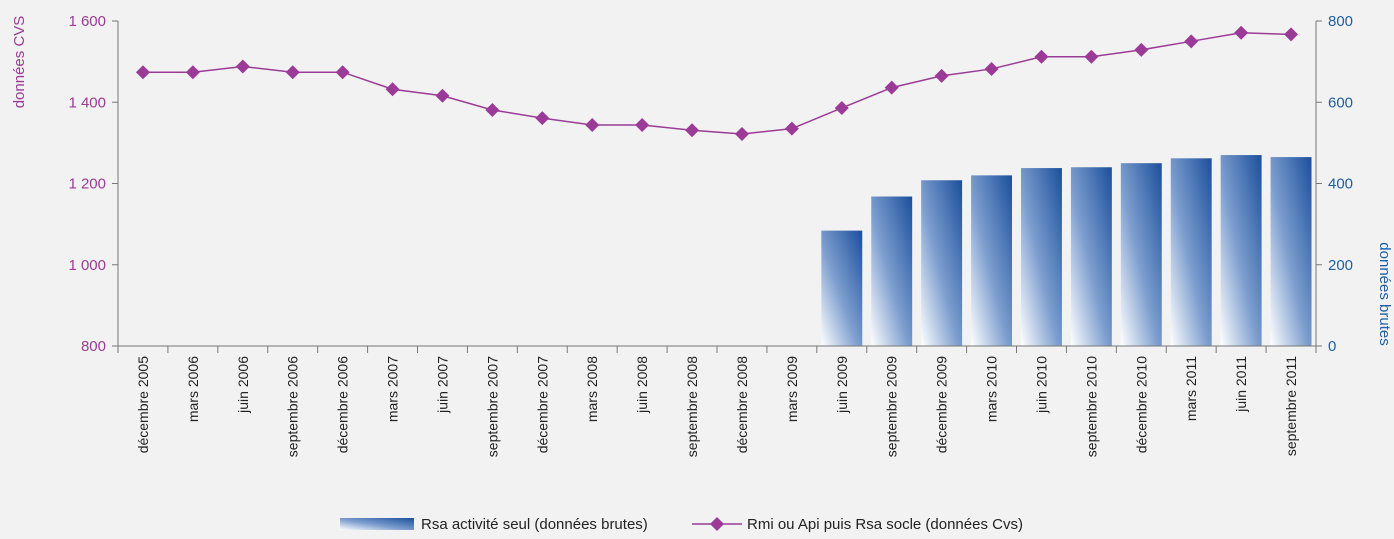 This screenshot has height=539, width=1394. I want to click on x-tick-label: septembre 2010, so click(1091, 406).